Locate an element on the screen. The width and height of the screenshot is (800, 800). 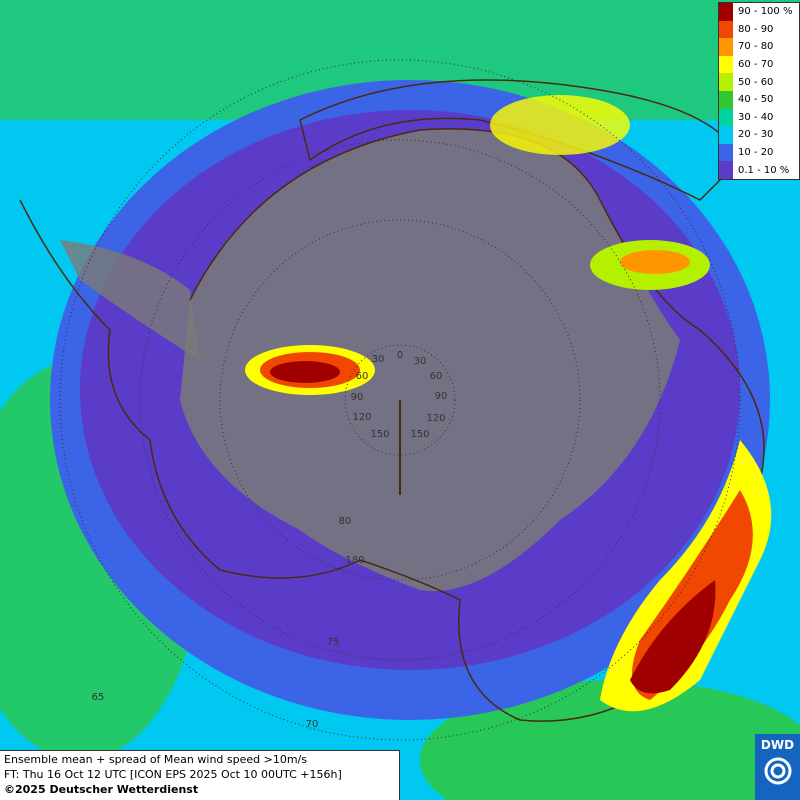
legend-label: 10 - 20 is located at coordinates (756, 153).